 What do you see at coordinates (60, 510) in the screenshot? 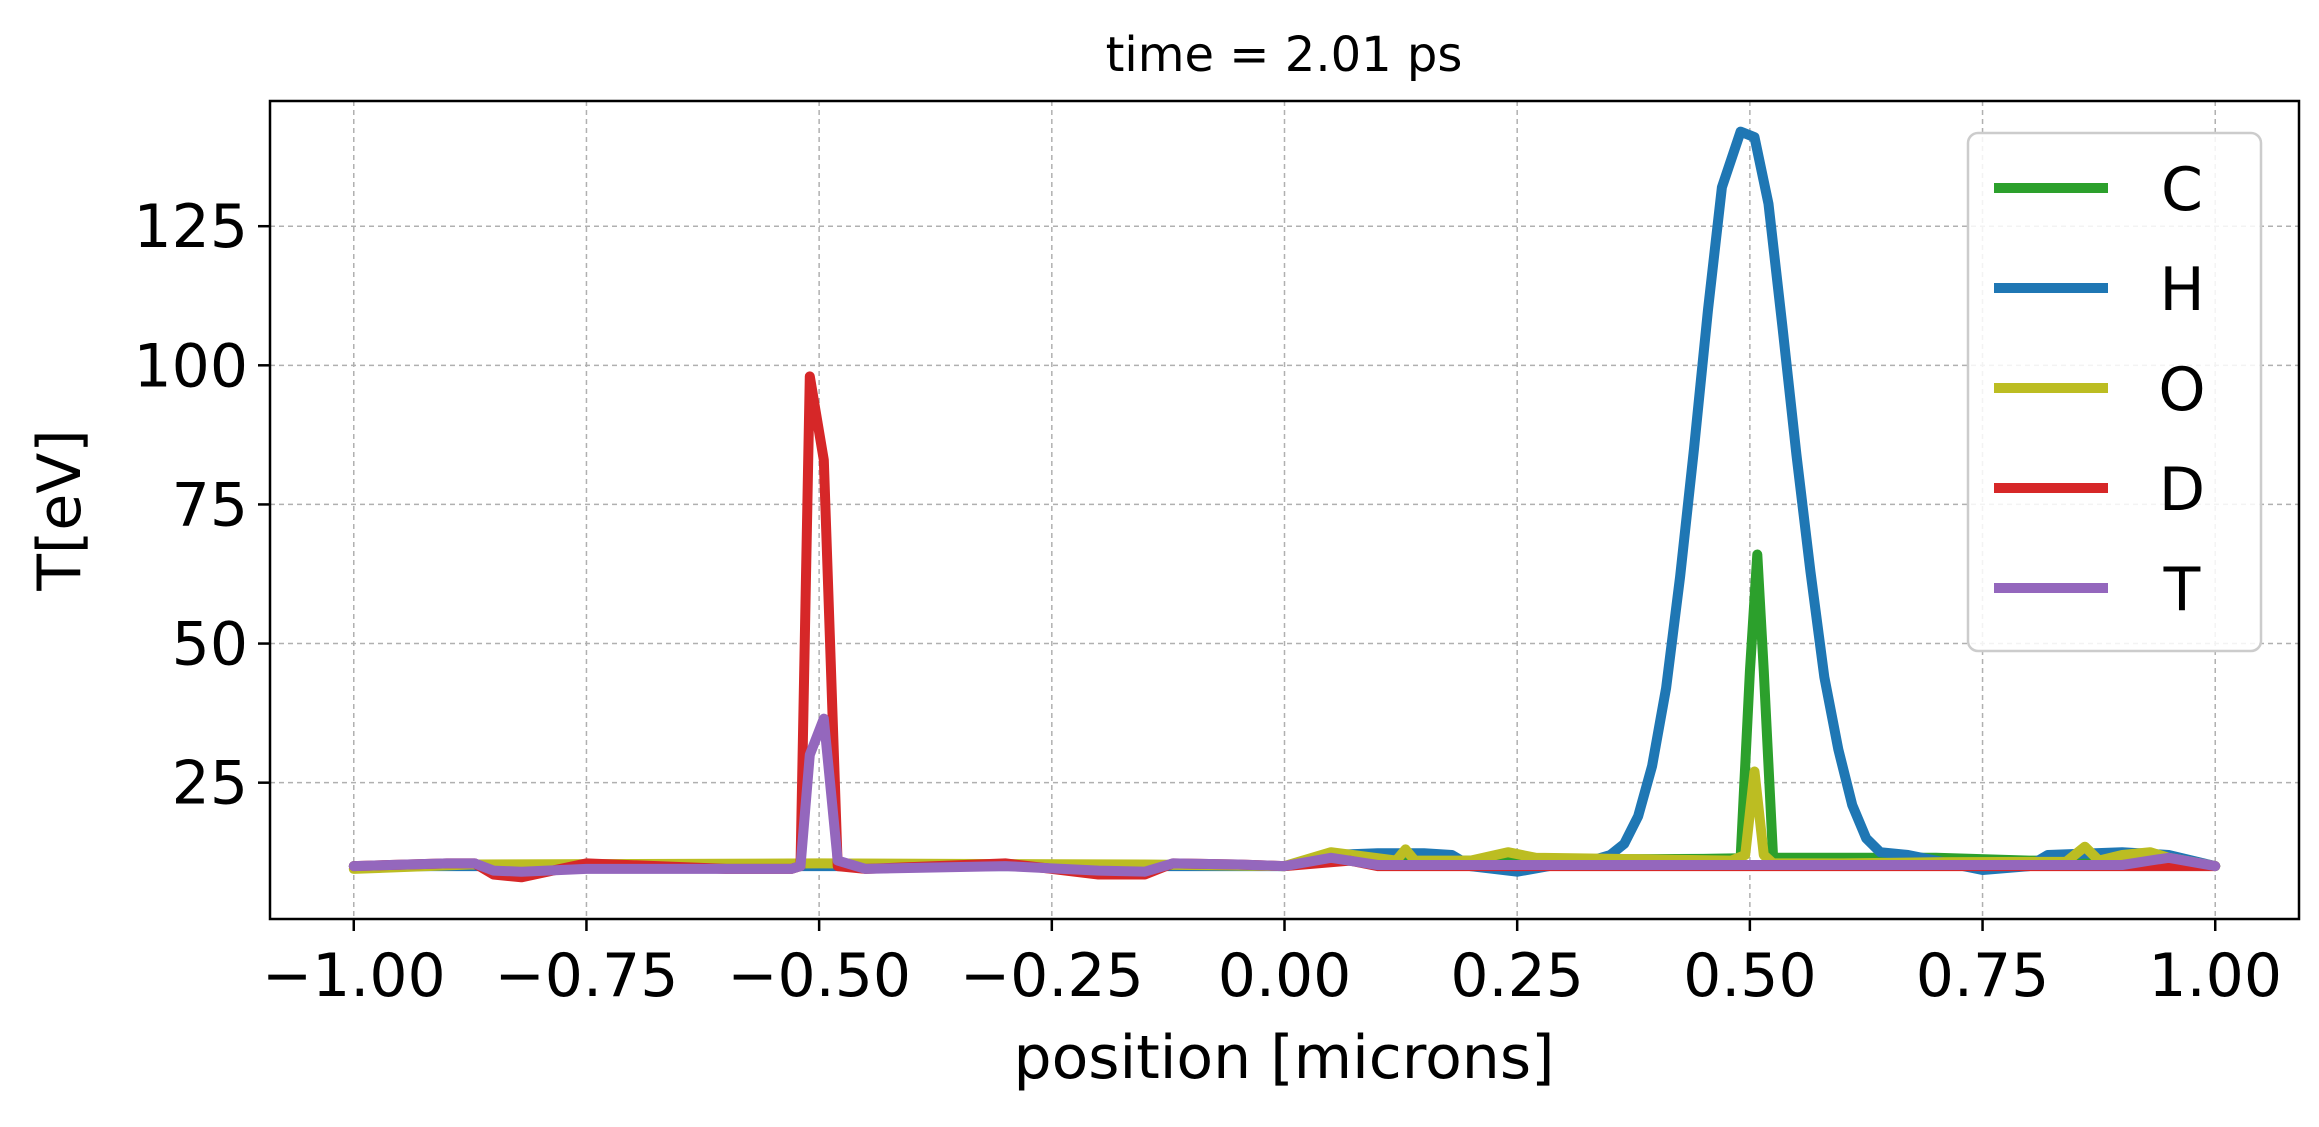
I see `y-axis-label: T[eV]` at bounding box center [60, 510].